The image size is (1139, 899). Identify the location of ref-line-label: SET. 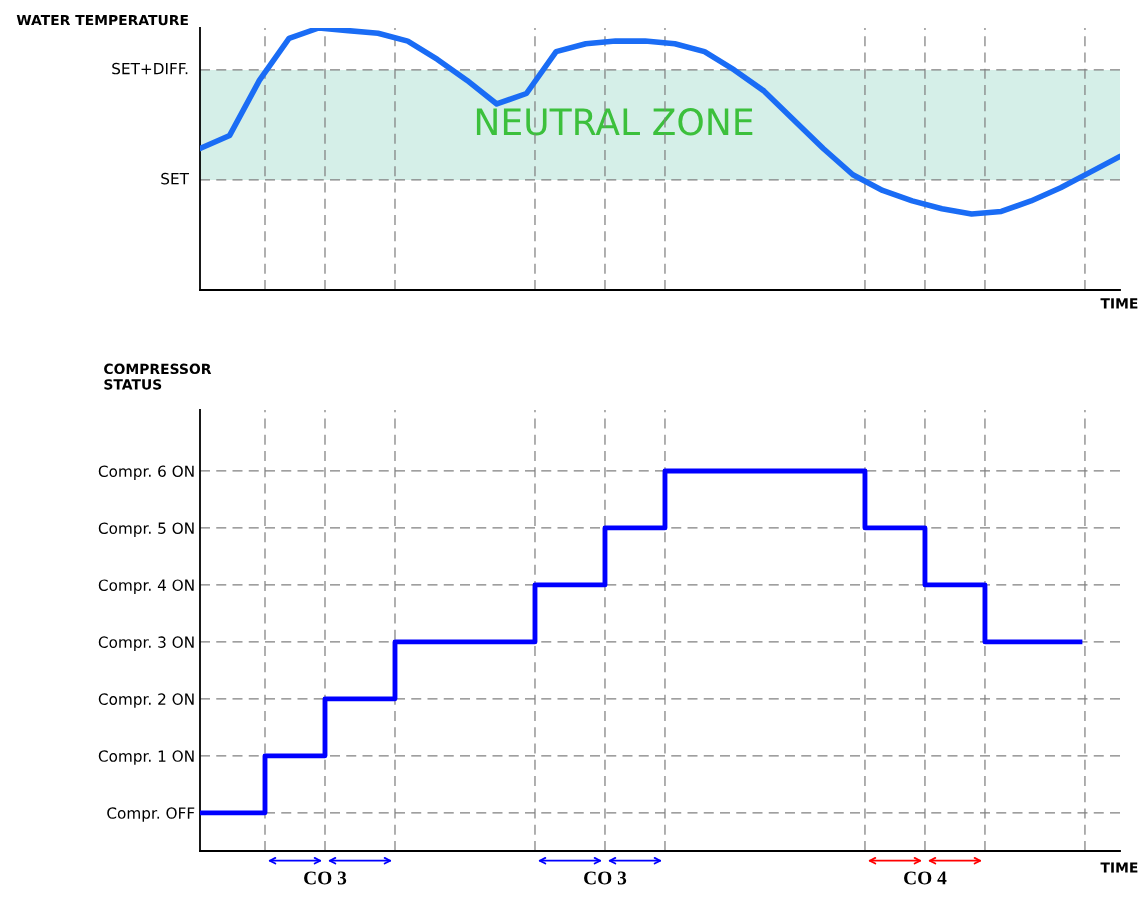
(175, 178).